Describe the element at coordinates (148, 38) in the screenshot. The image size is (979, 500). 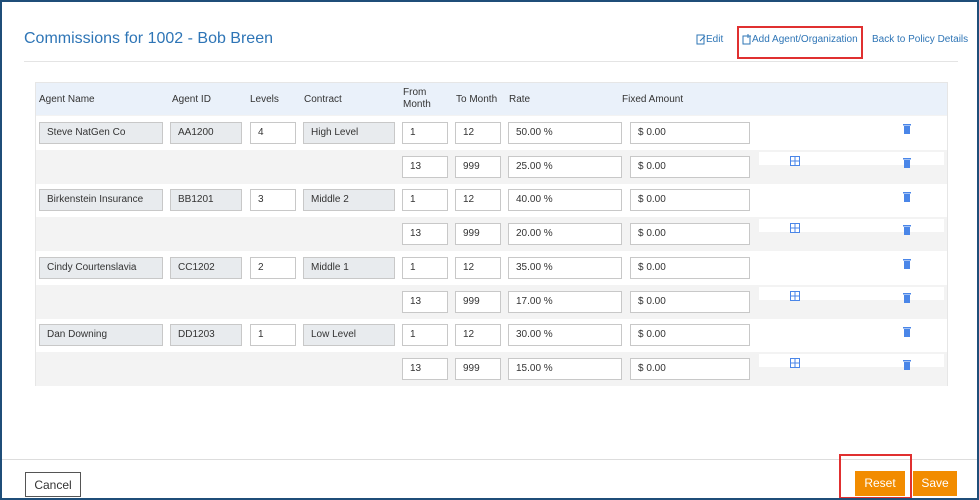
I see `page-title: Commissions for 1002 - Bob Breen` at that location.